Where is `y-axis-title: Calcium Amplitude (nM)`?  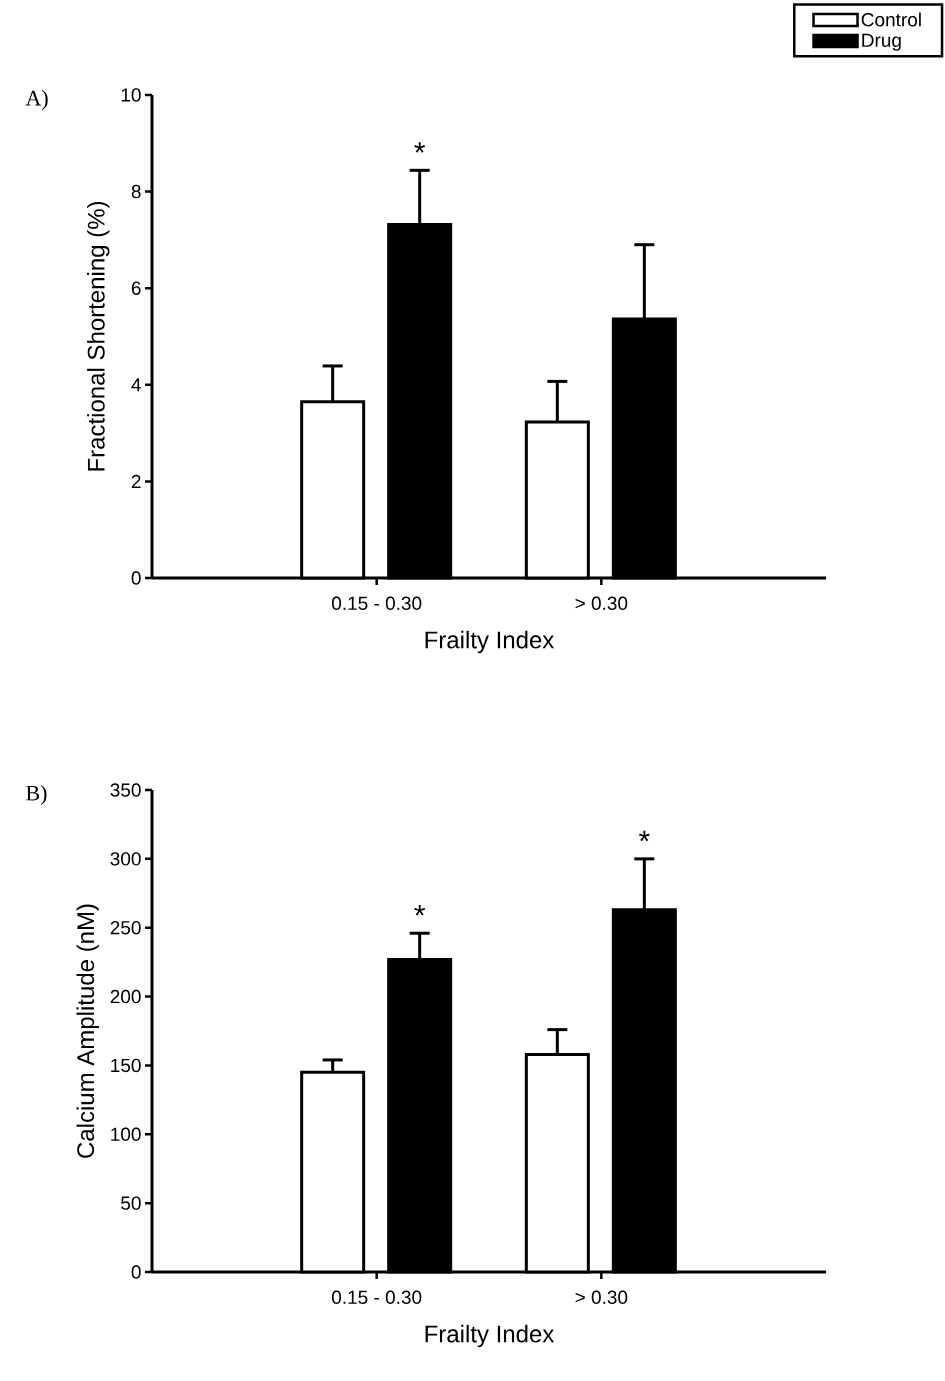
y-axis-title: Calcium Amplitude (nM) is located at coordinates (87, 1031).